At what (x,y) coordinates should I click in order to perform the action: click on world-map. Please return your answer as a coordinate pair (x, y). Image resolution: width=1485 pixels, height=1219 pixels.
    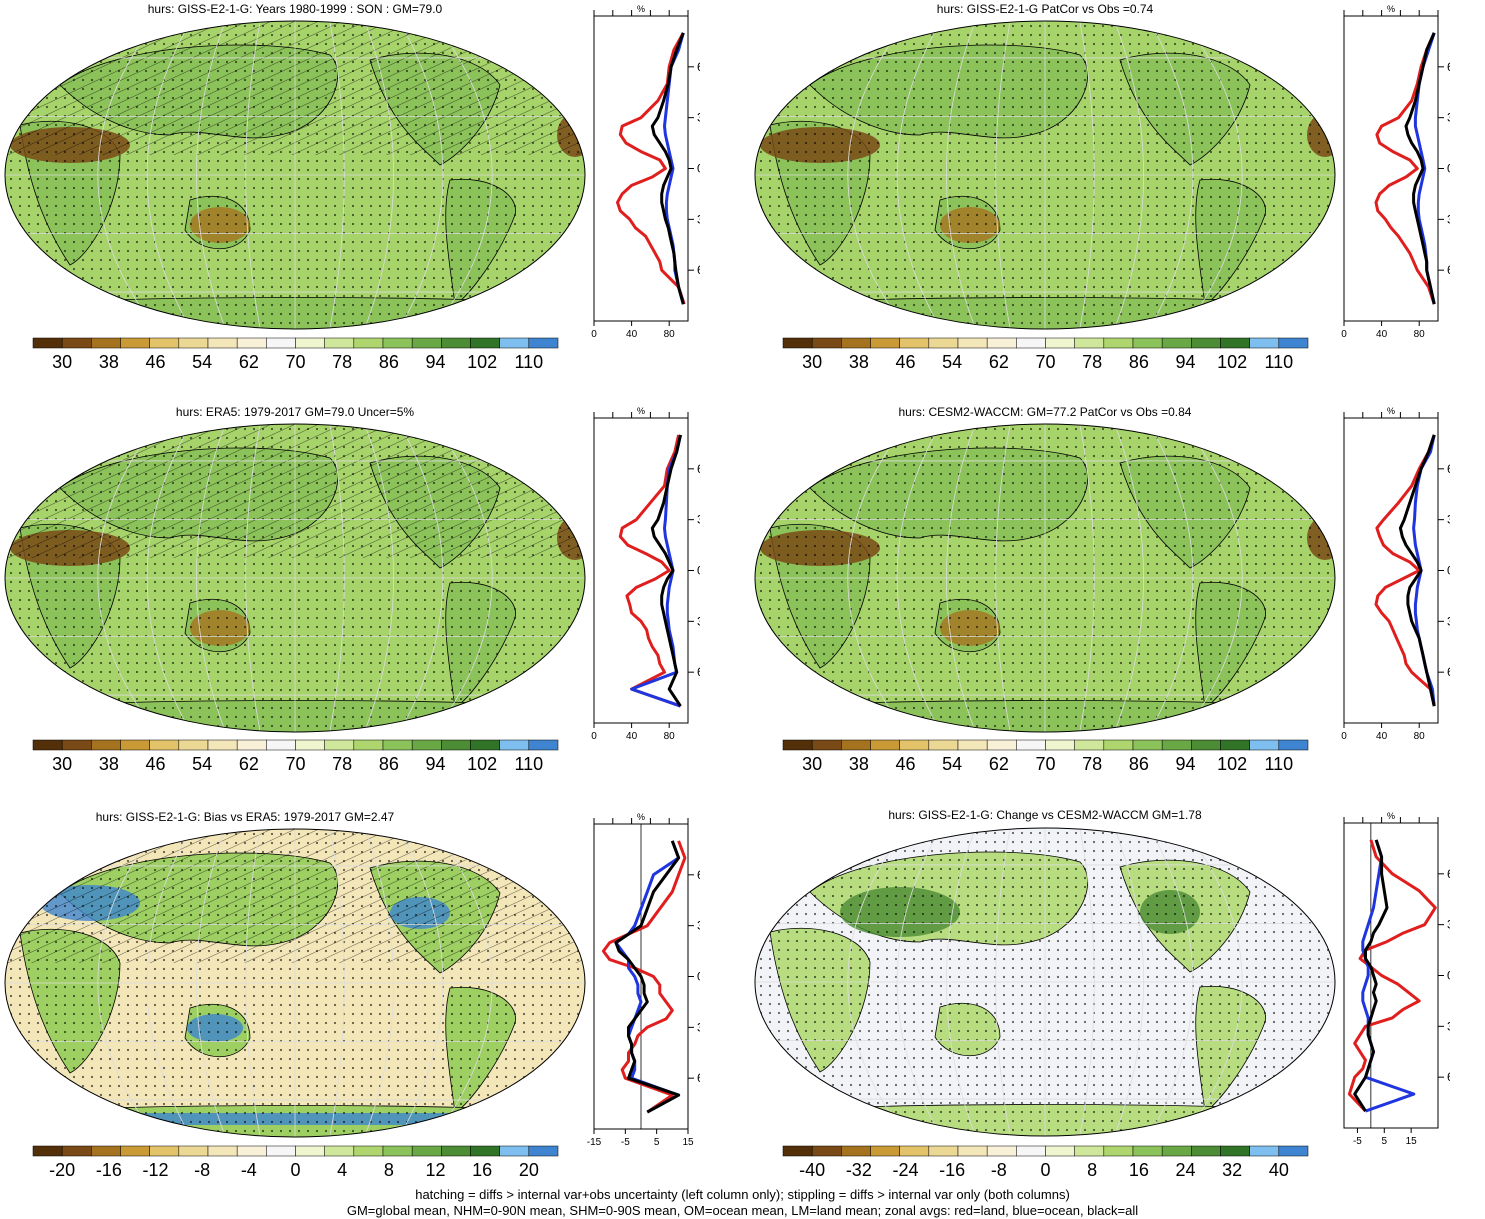
    Looking at the image, I should click on (1045, 175).